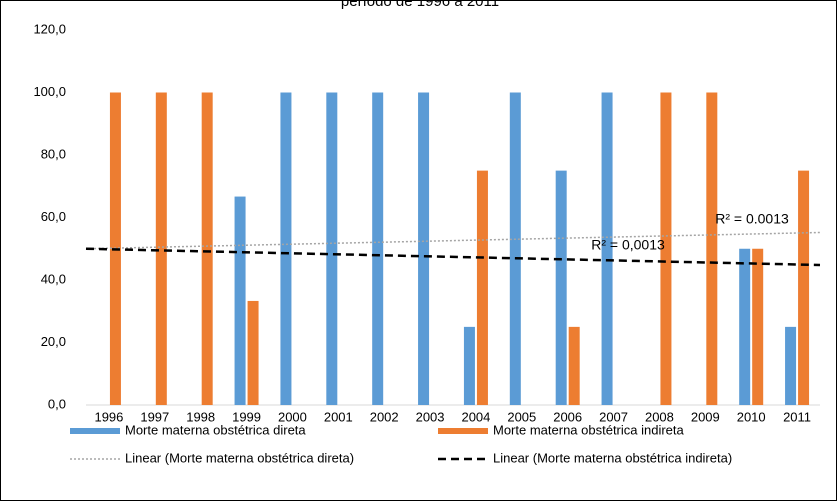  Describe the element at coordinates (628, 245) in the screenshot. I see `annotation: R² = 0,0013` at that location.